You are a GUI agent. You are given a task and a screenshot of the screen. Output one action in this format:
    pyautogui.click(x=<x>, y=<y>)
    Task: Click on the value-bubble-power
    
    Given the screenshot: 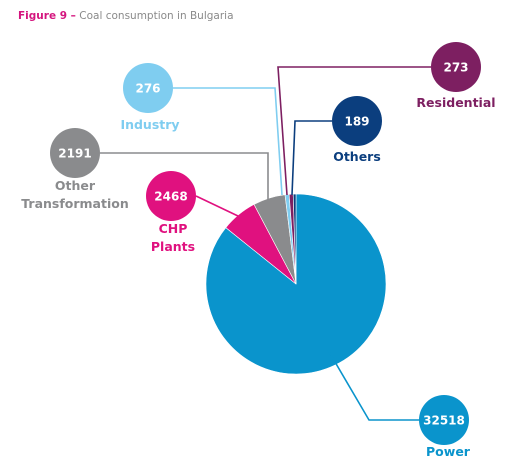 What is the action you would take?
    pyautogui.click(x=444, y=420)
    